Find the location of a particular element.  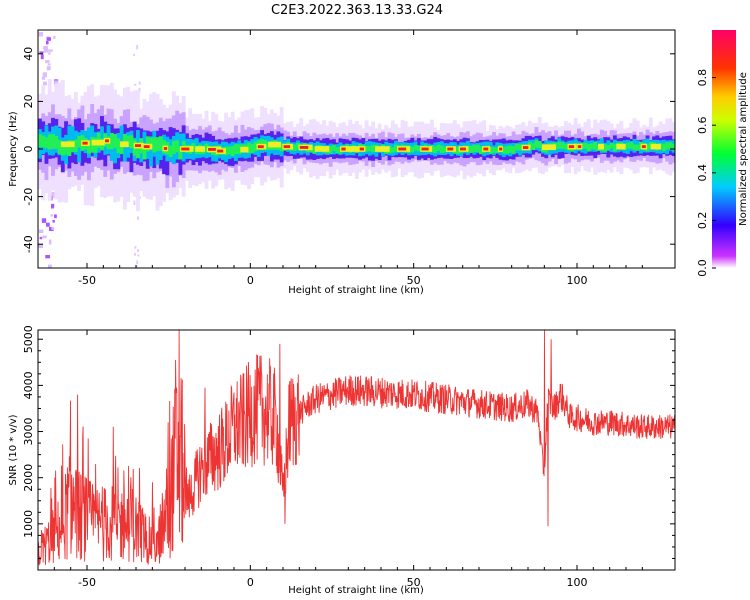

snr-y-tick-label: 2000 is located at coordinates (28, 478).